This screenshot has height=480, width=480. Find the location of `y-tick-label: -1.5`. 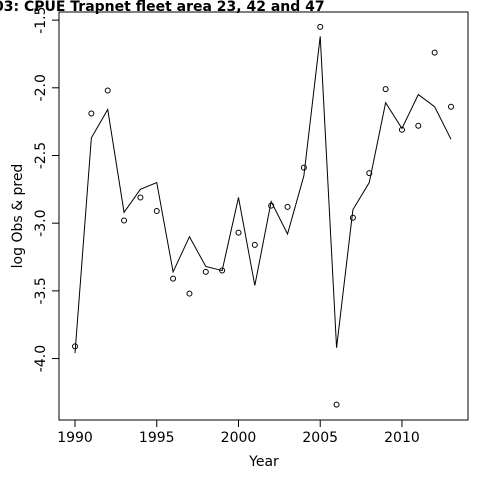

y-tick-label: -1.5 is located at coordinates (41, 19).